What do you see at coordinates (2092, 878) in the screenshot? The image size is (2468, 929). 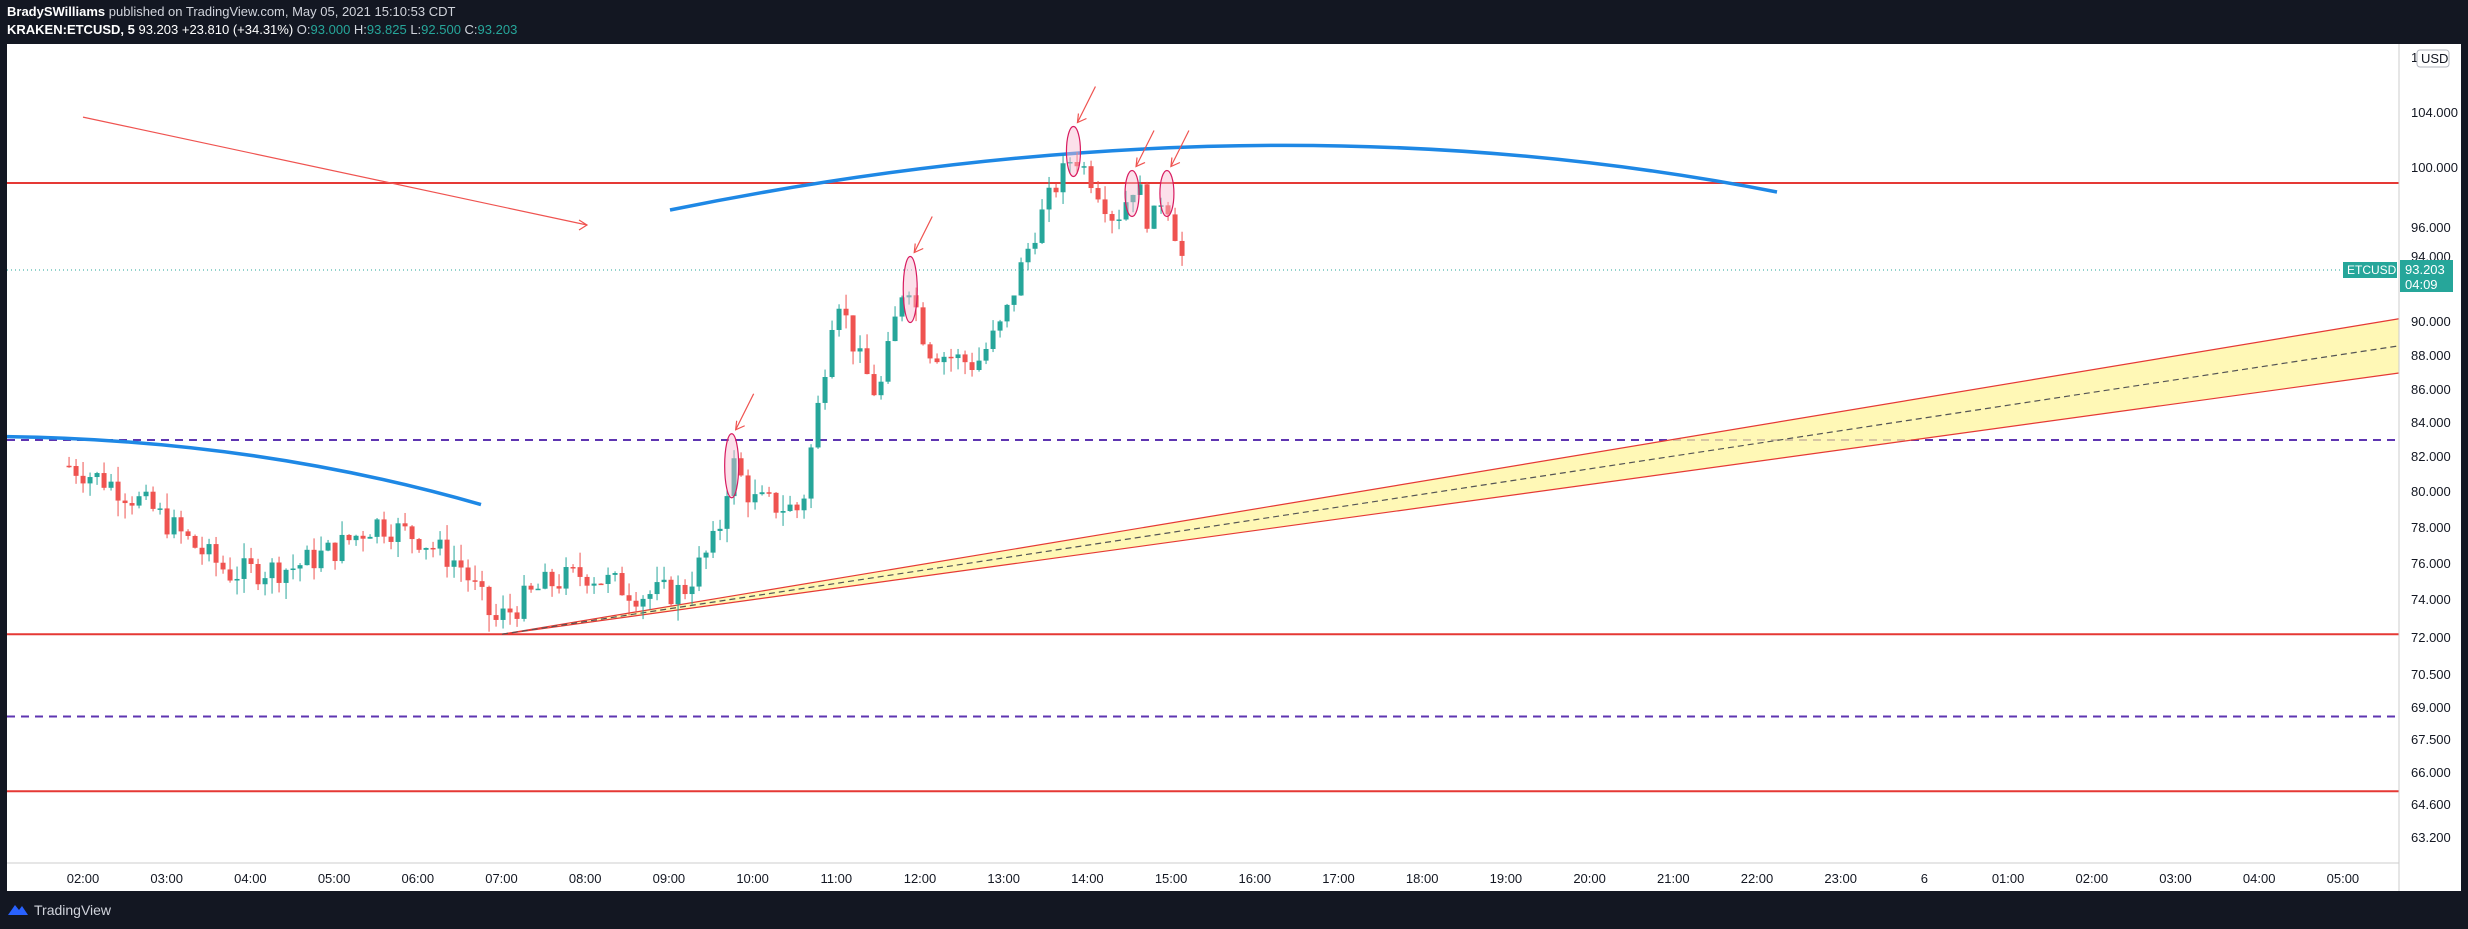 I see `time-tick-label: 02:00` at bounding box center [2092, 878].